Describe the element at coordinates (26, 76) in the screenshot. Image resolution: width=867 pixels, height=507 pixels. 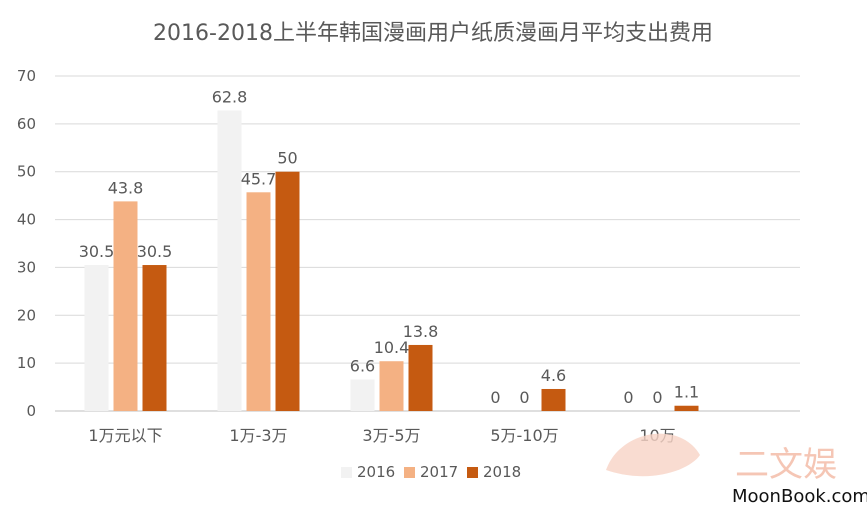
I see `y-tick-label: 70` at that location.